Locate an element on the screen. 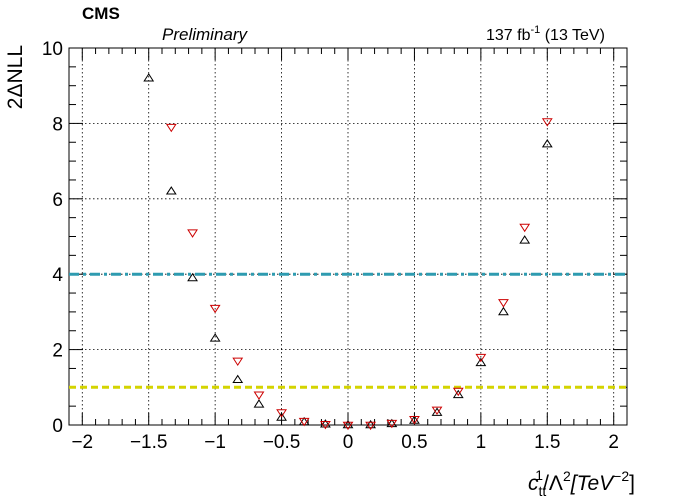  x-title-c: c is located at coordinates (533, 483).